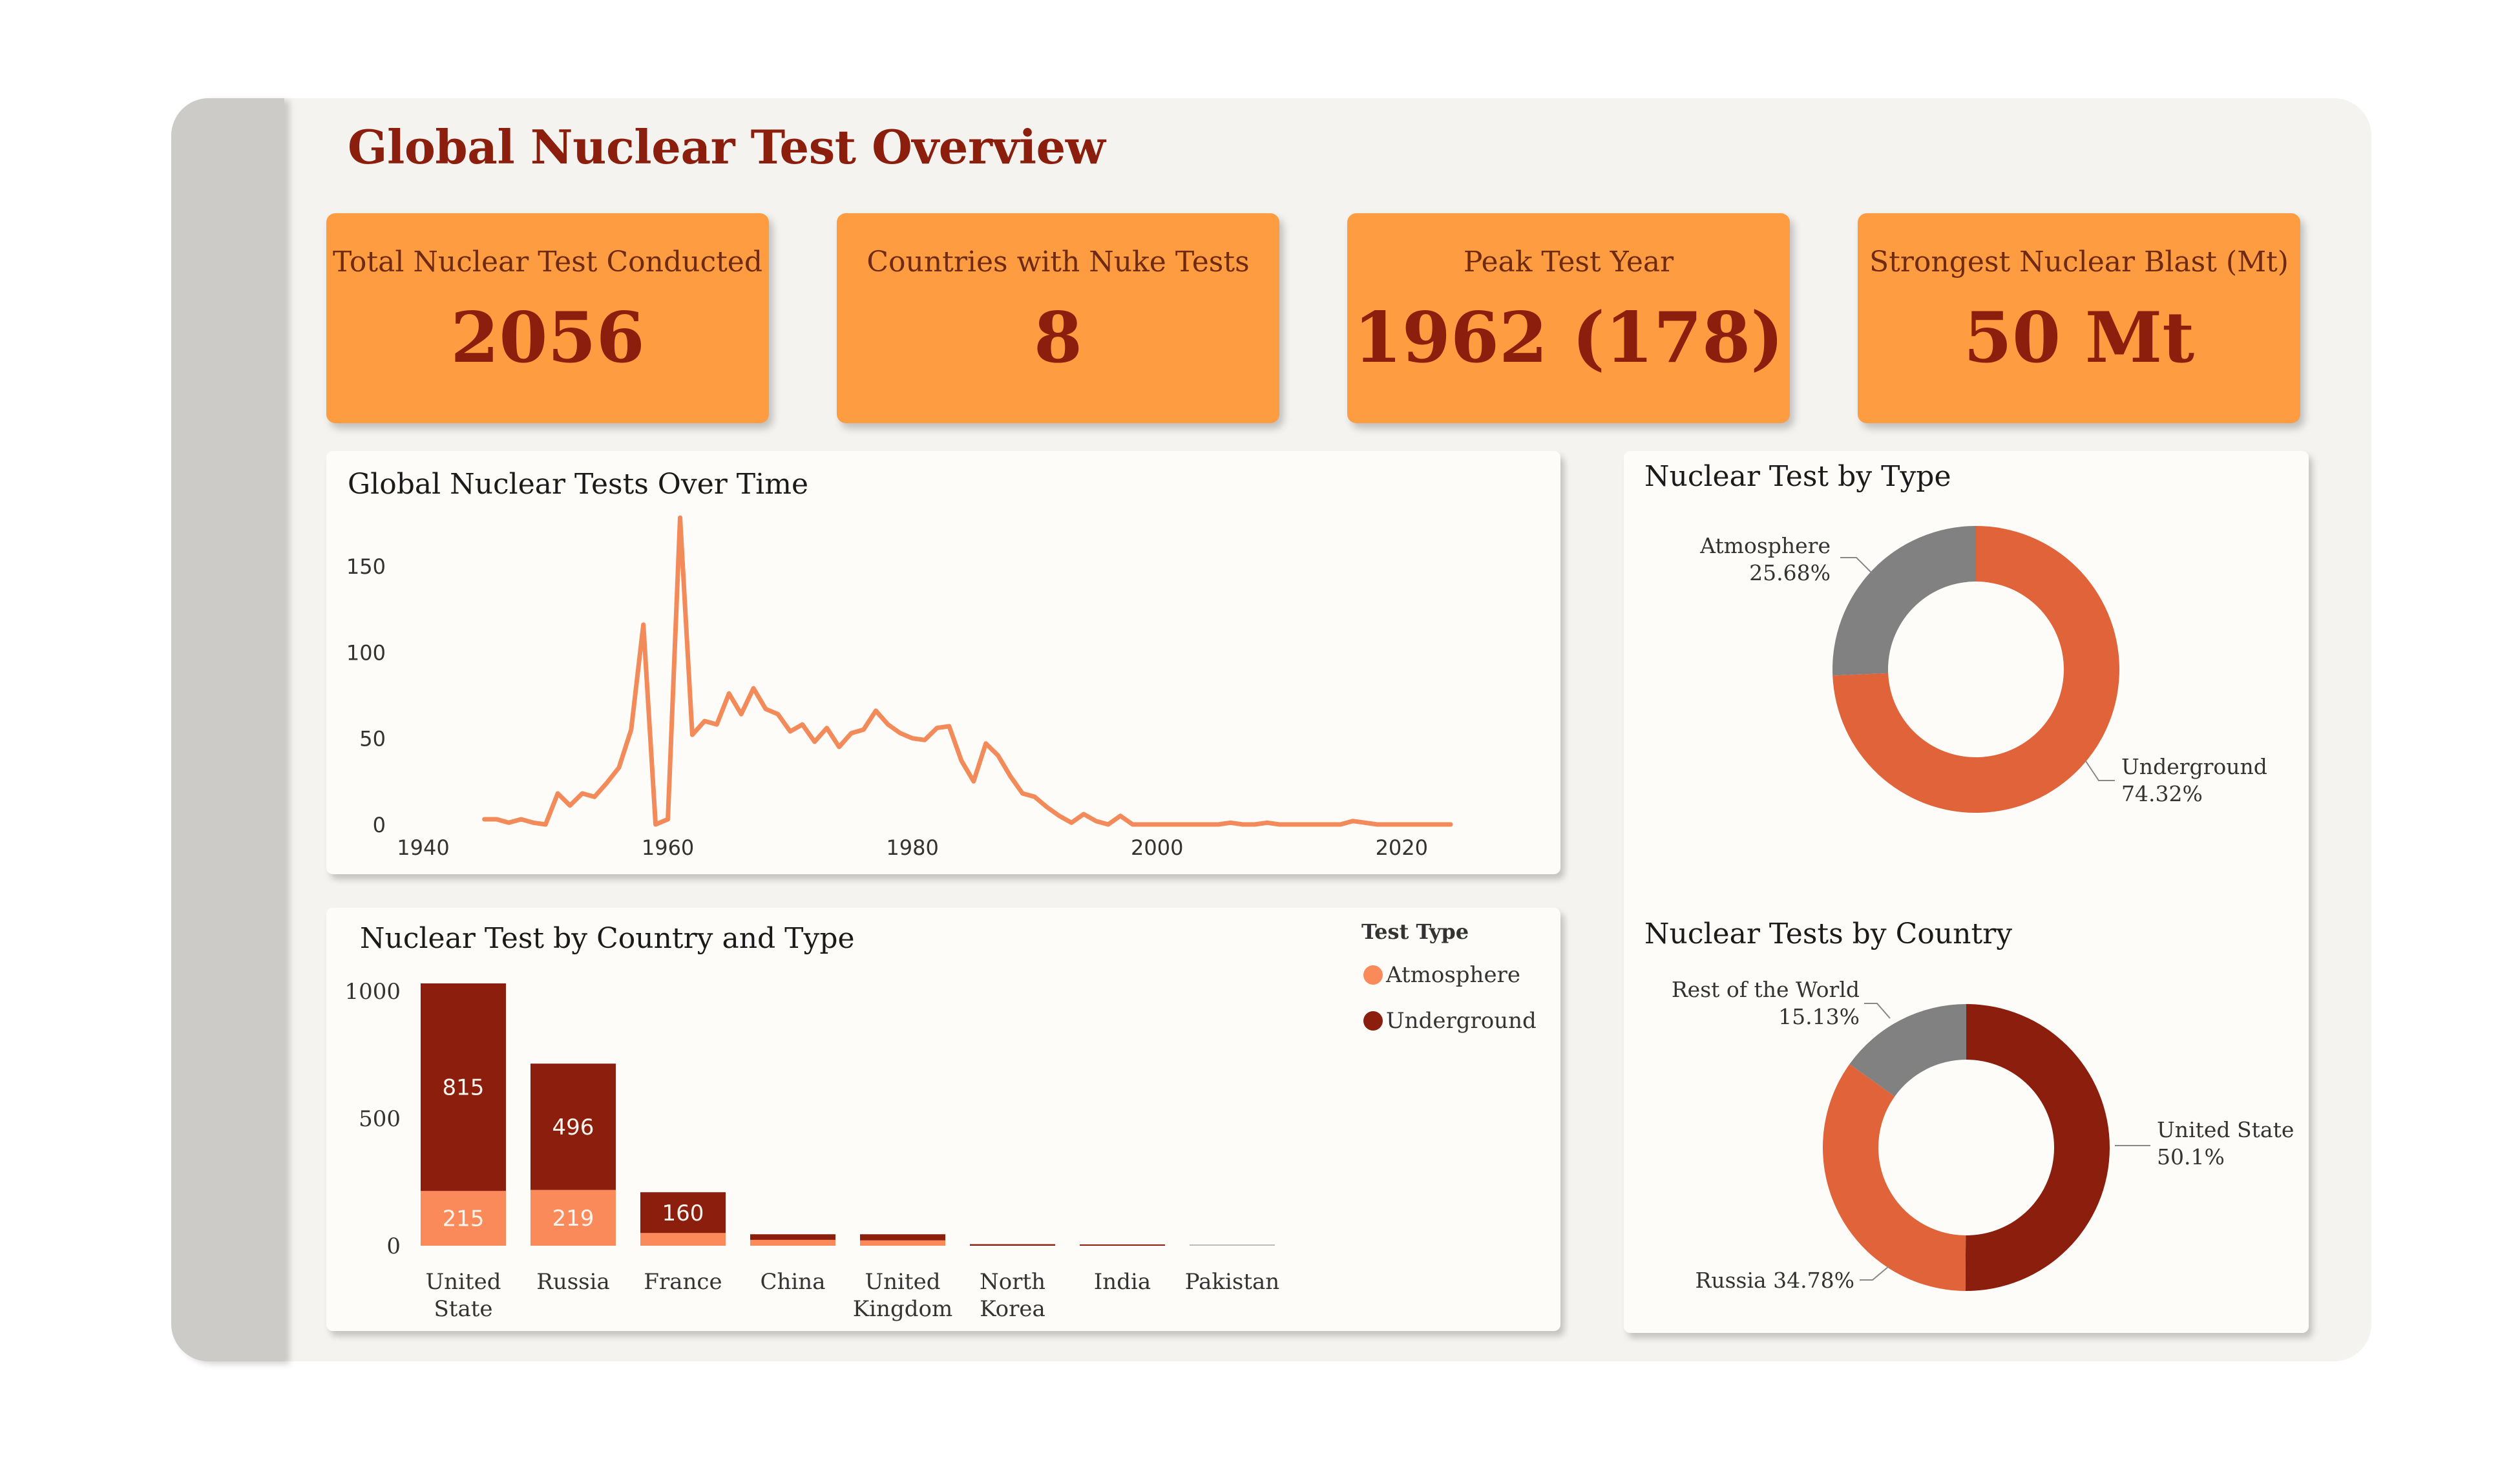 This screenshot has height=1457, width=2520. Describe the element at coordinates (1765, 545) in the screenshot. I see `slice-label: Atmosphere` at that location.